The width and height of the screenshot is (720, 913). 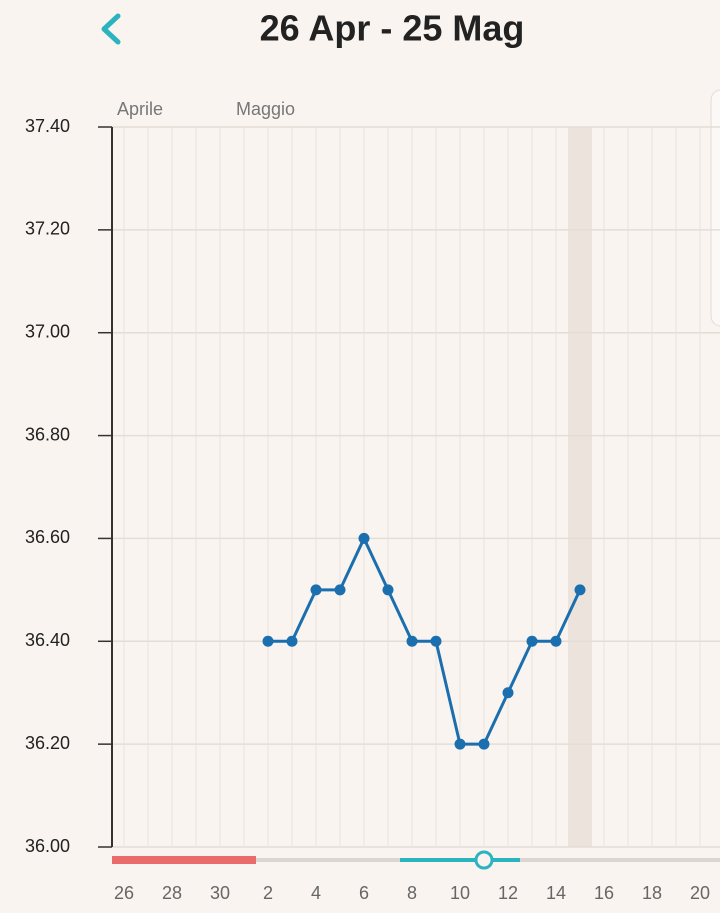 What do you see at coordinates (364, 893) in the screenshot?
I see `x-tick-label: 6` at bounding box center [364, 893].